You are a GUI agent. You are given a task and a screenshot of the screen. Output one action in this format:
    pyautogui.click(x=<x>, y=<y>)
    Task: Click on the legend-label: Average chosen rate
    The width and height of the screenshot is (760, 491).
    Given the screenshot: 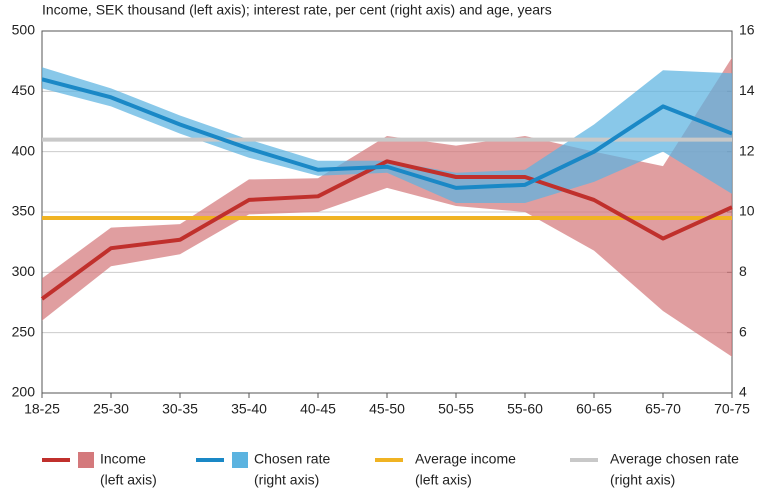 What is the action you would take?
    pyautogui.click(x=674, y=459)
    